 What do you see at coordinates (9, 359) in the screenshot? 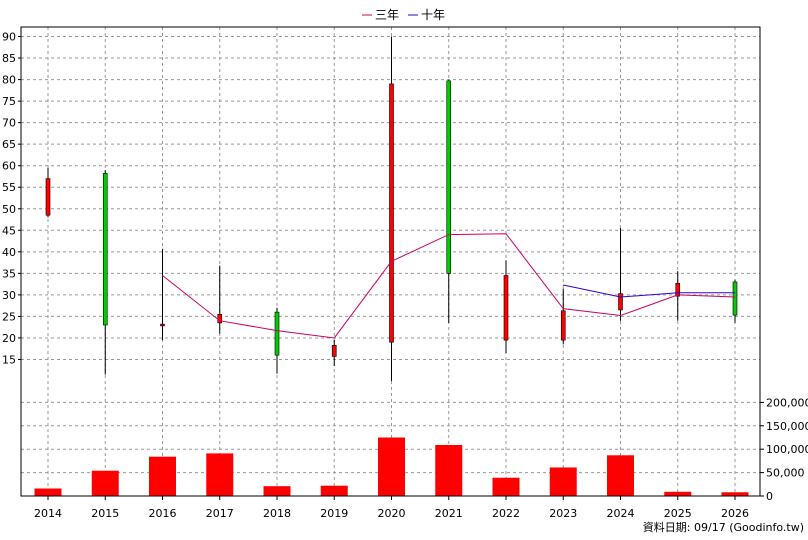
I see `price-tick-label: 15` at bounding box center [9, 359].